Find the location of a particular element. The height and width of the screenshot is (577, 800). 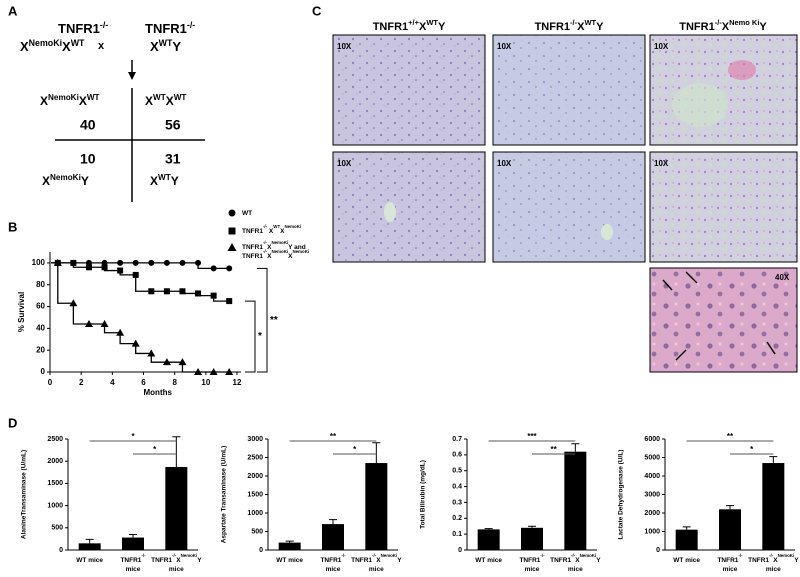

panel-letter: A is located at coordinates (13, 10).